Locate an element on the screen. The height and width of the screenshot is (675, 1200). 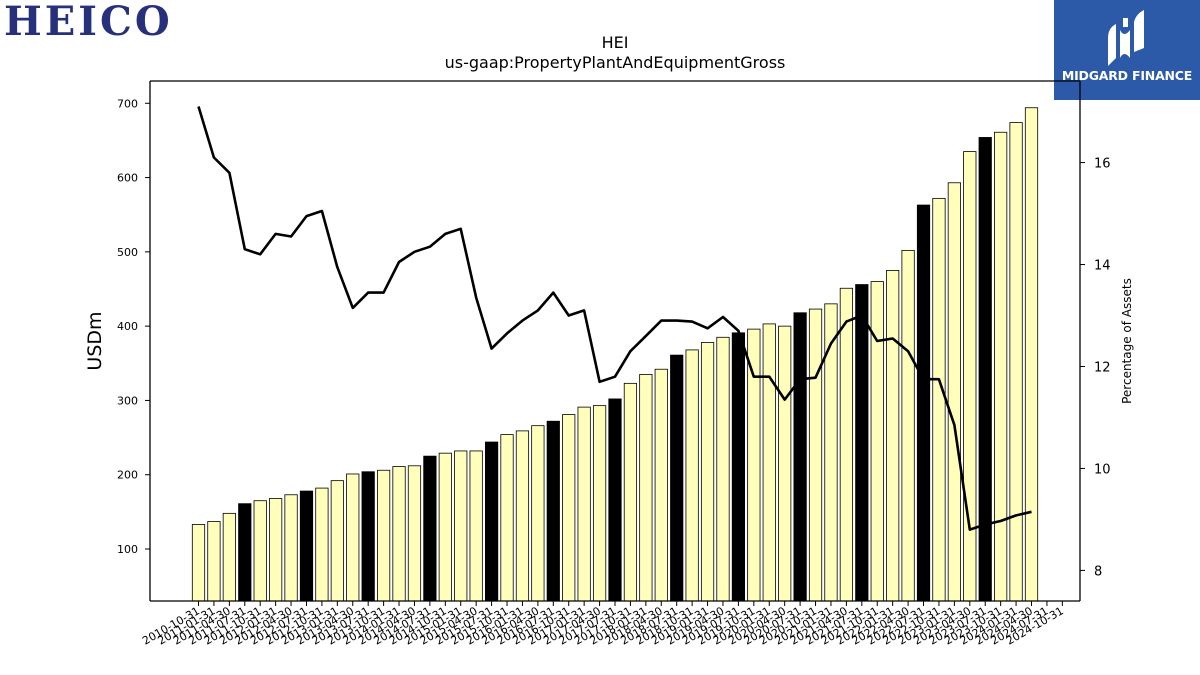
chart-title: HEI is located at coordinates (615, 42).